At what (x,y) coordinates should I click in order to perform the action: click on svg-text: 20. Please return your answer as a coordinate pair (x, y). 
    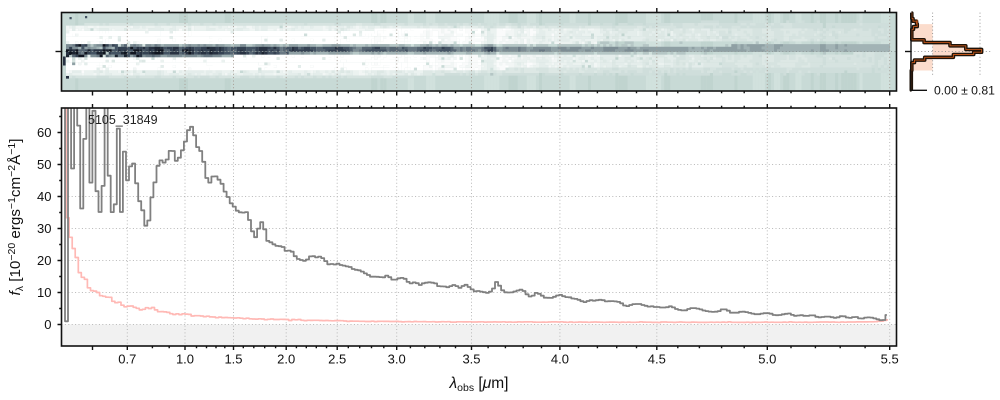
    Looking at the image, I should click on (44, 260).